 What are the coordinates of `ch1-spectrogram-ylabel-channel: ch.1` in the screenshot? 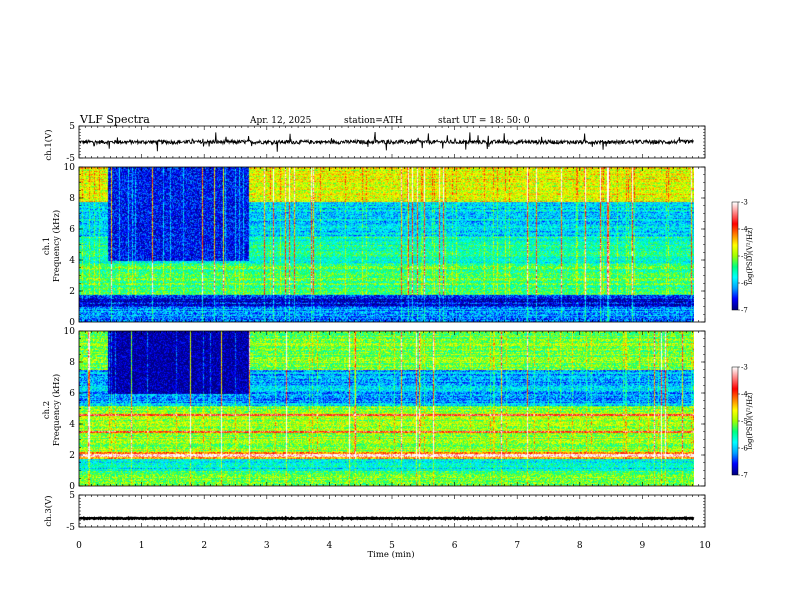 It's located at (47, 246).